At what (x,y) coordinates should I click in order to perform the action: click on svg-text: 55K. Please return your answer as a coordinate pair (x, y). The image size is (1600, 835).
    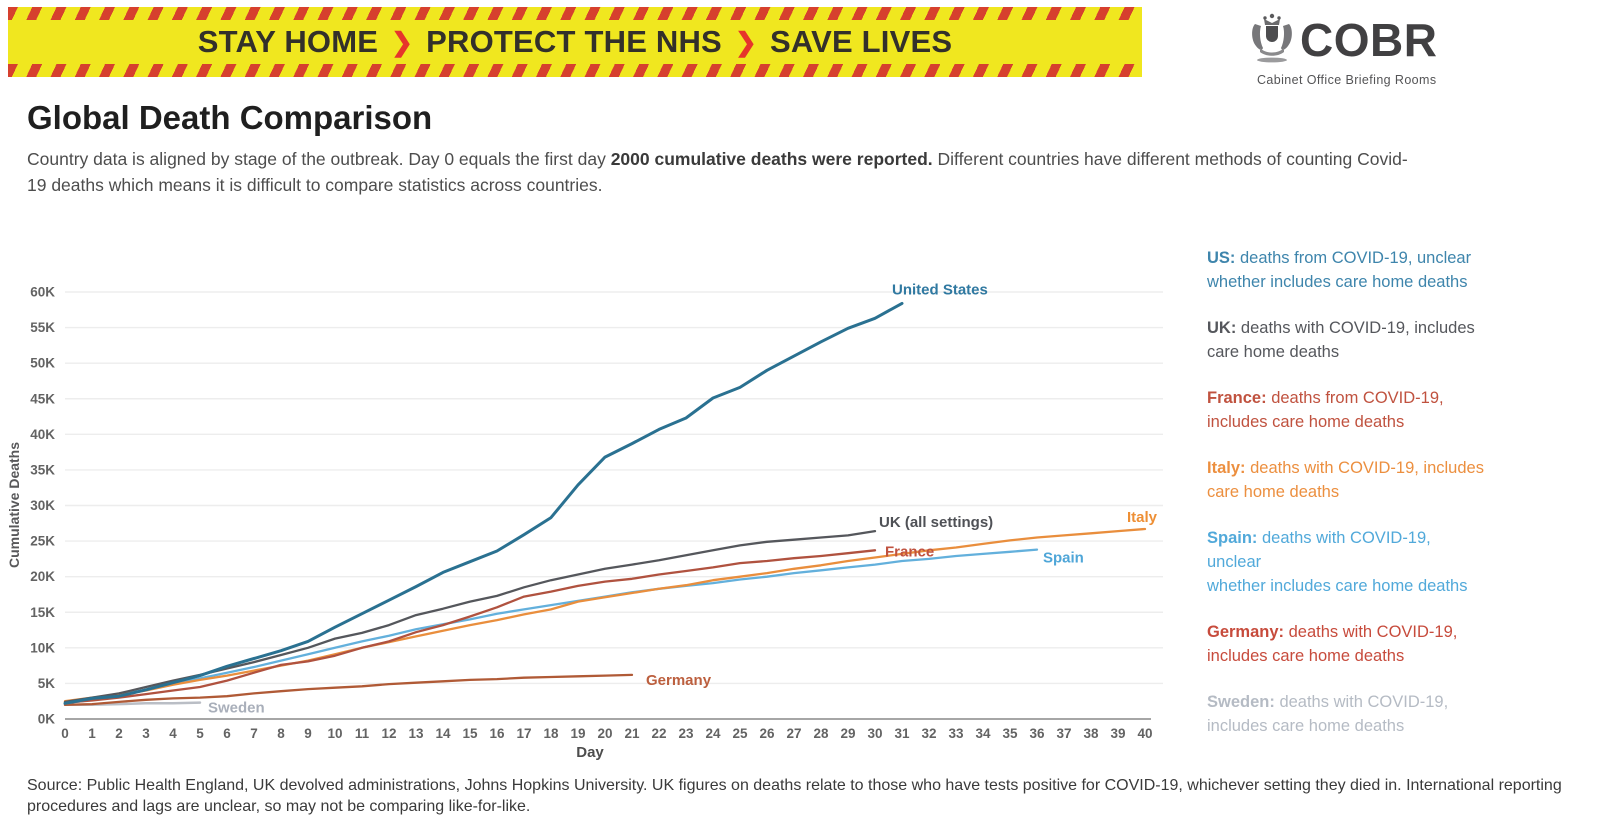
    Looking at the image, I should click on (42, 327).